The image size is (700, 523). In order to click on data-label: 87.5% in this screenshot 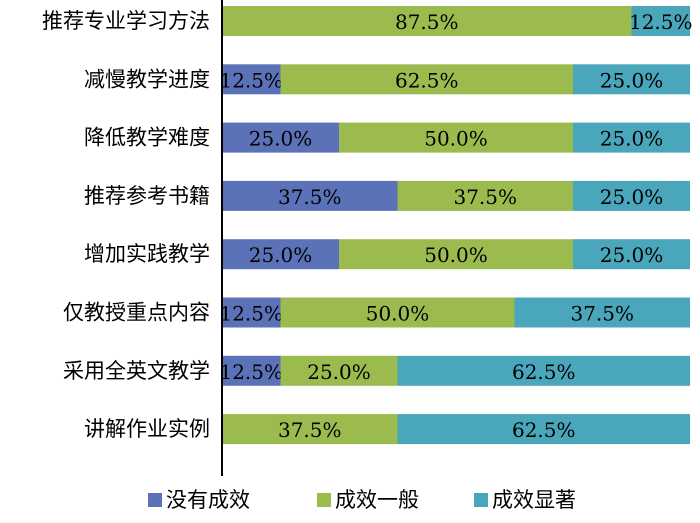, I will do `click(427, 22)`.